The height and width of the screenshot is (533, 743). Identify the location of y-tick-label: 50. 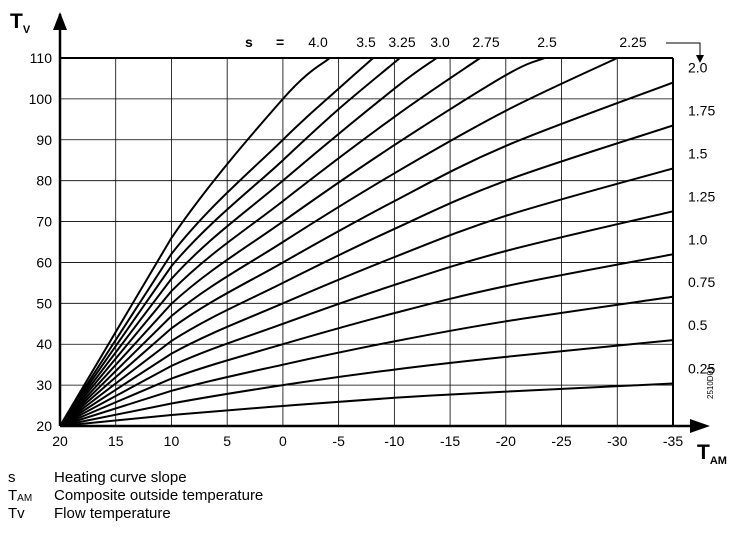
(44, 303).